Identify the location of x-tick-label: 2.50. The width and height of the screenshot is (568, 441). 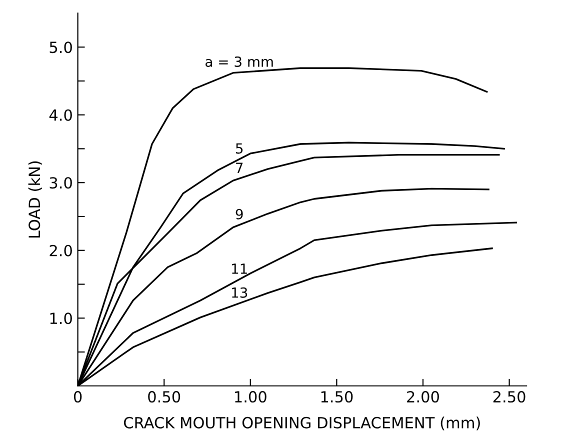
(509, 397).